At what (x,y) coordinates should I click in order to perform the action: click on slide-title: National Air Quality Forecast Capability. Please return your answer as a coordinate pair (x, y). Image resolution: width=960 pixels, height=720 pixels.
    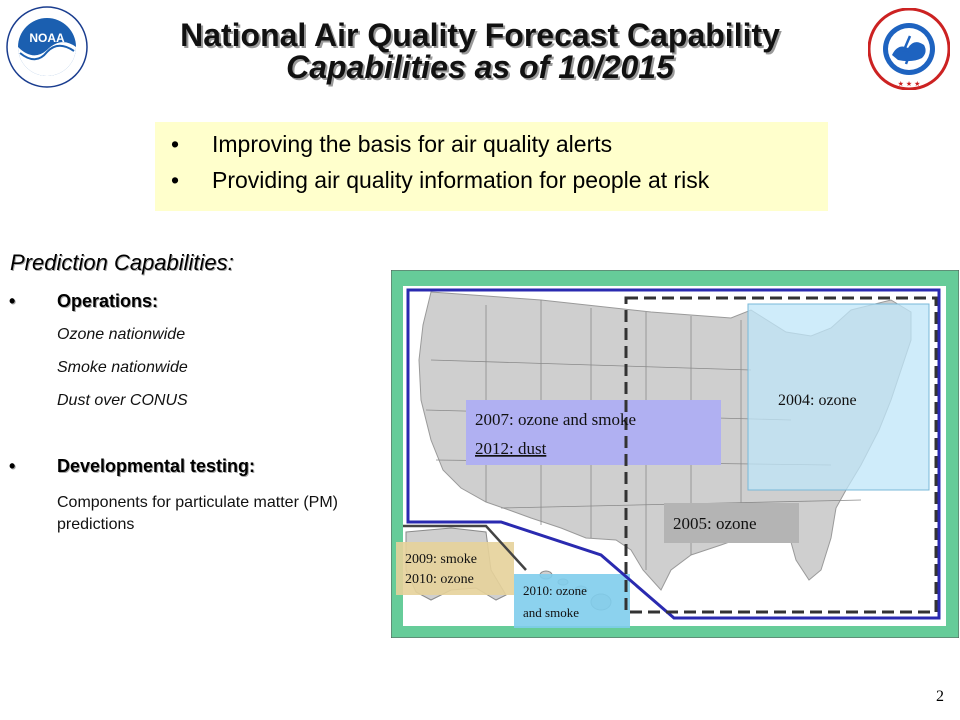
    Looking at the image, I should click on (480, 35).